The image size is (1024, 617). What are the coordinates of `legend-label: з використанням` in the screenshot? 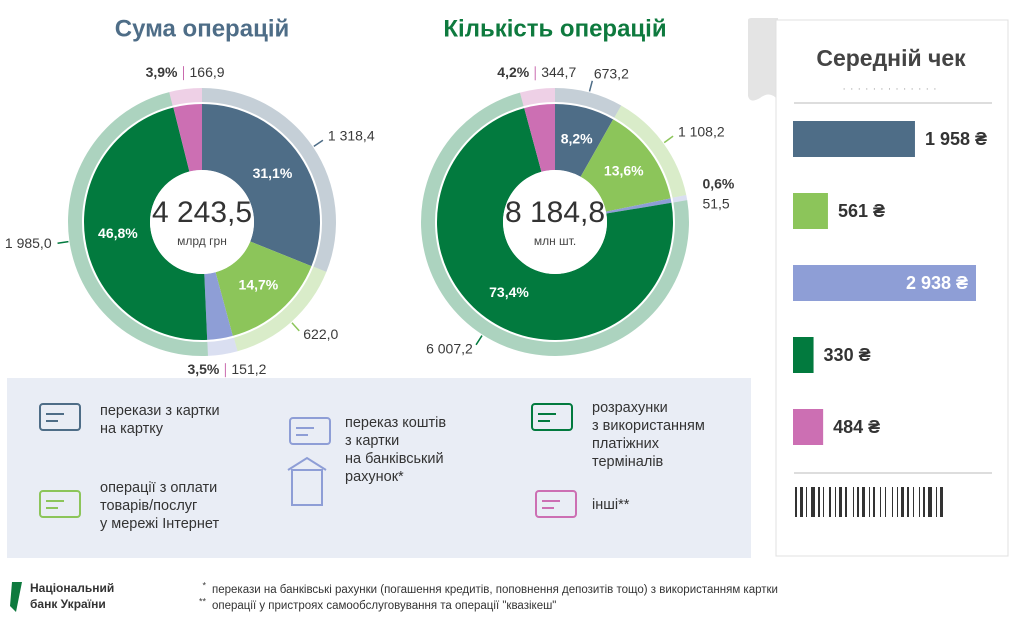 It's located at (648, 426).